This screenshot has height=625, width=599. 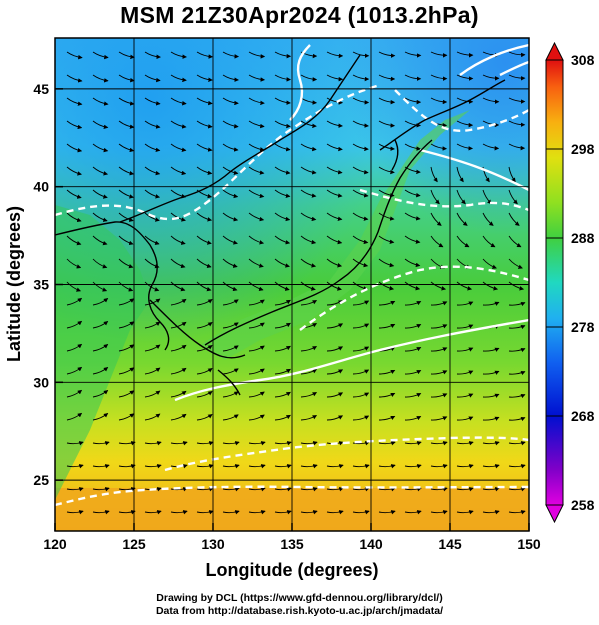 What do you see at coordinates (292, 537) in the screenshot?
I see `x-axis: 120 125 130 135 140 145 150` at bounding box center [292, 537].